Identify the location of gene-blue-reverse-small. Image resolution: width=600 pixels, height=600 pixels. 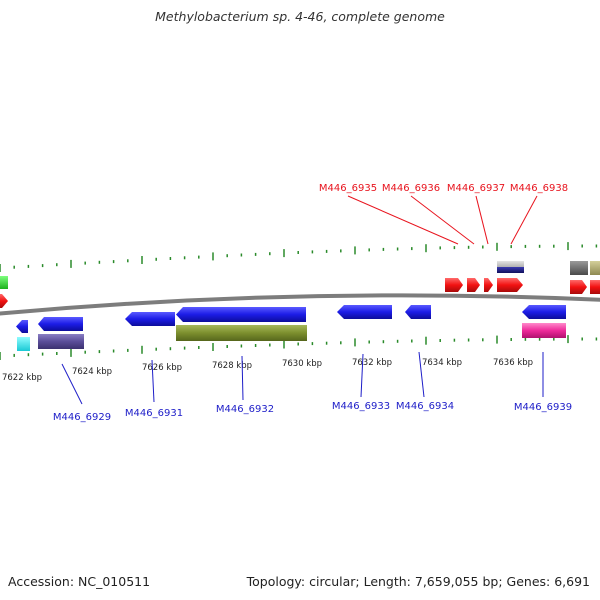
(22, 326).